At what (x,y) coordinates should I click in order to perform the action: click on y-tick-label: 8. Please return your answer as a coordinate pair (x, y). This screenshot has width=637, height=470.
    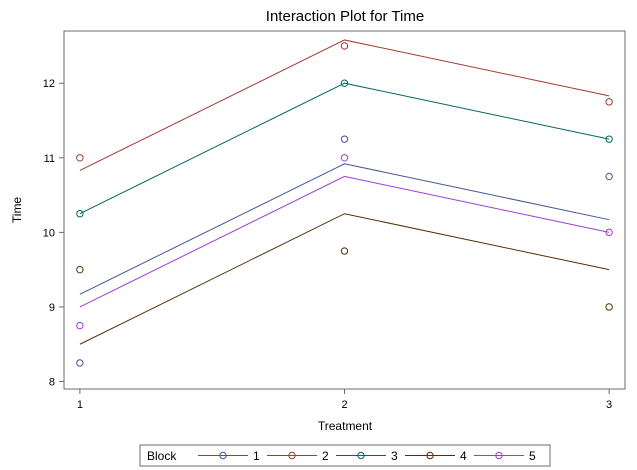
    Looking at the image, I should click on (52, 383).